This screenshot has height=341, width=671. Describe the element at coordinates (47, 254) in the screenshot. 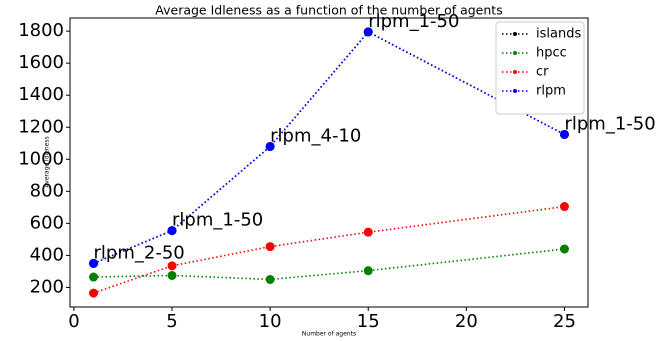

I see `y-tick-label: 400` at that location.